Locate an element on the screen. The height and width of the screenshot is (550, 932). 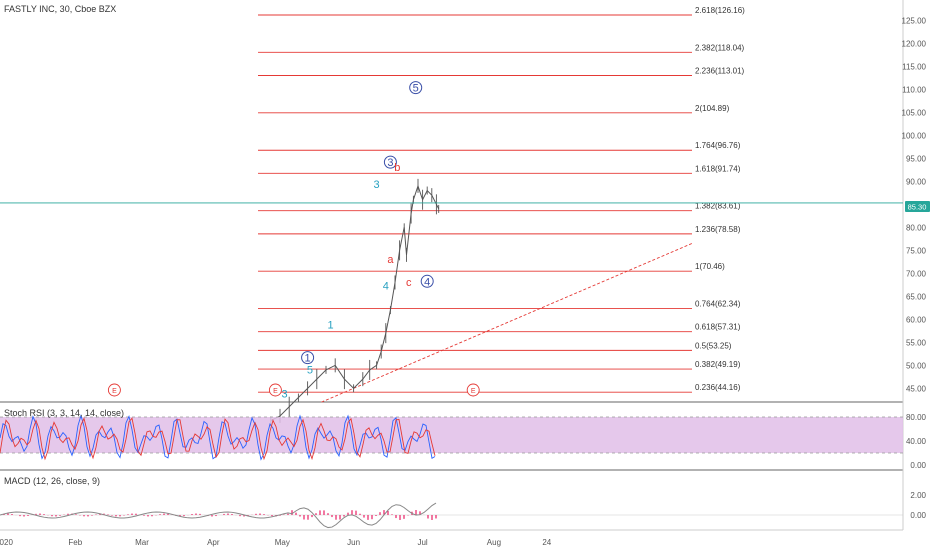
time-tick-label: Aug is located at coordinates (494, 542).